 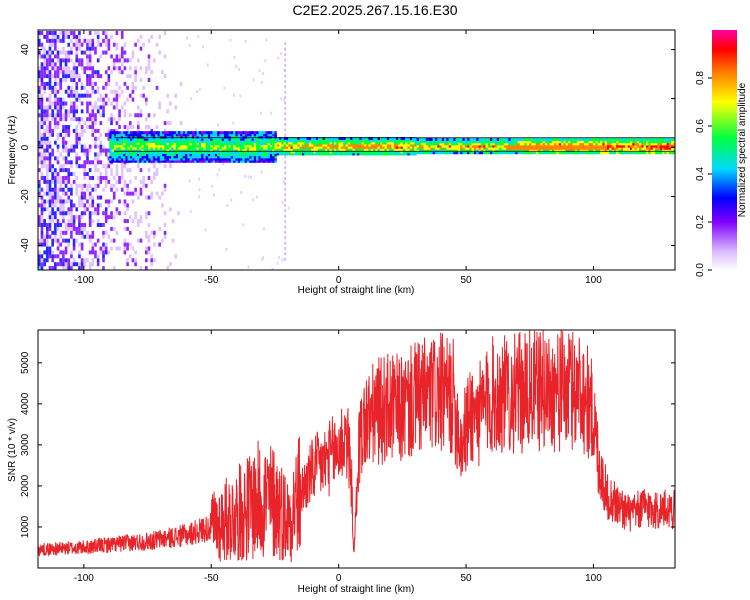 I want to click on colorbar, so click(x=724, y=150).